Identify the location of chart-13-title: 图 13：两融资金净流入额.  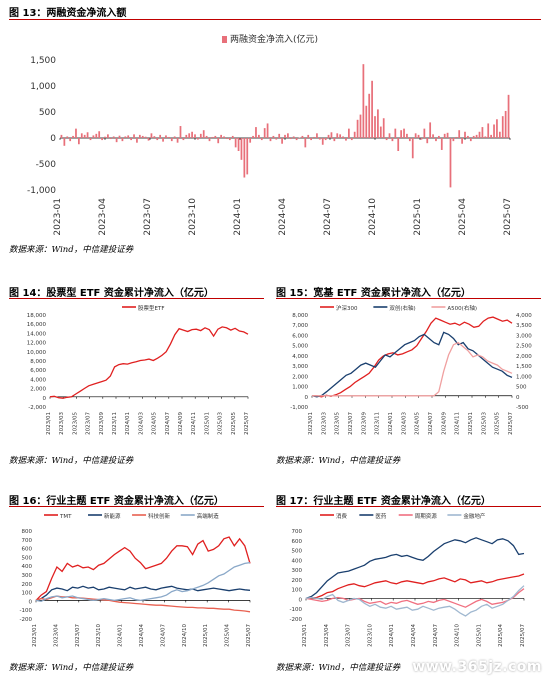
(68, 13).